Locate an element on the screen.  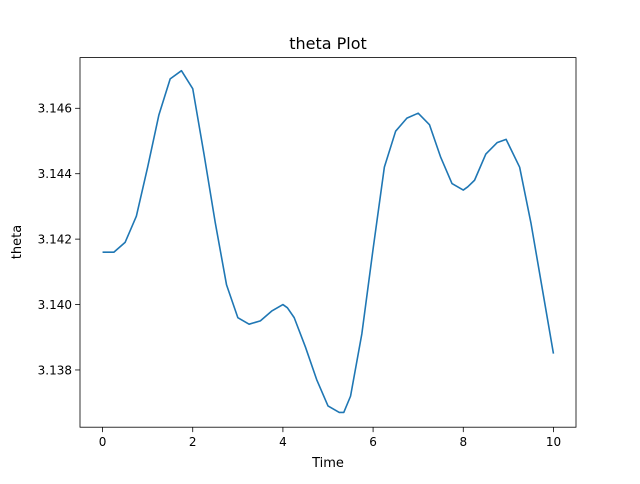
y-tick-label: 3.144 is located at coordinates (55, 174).